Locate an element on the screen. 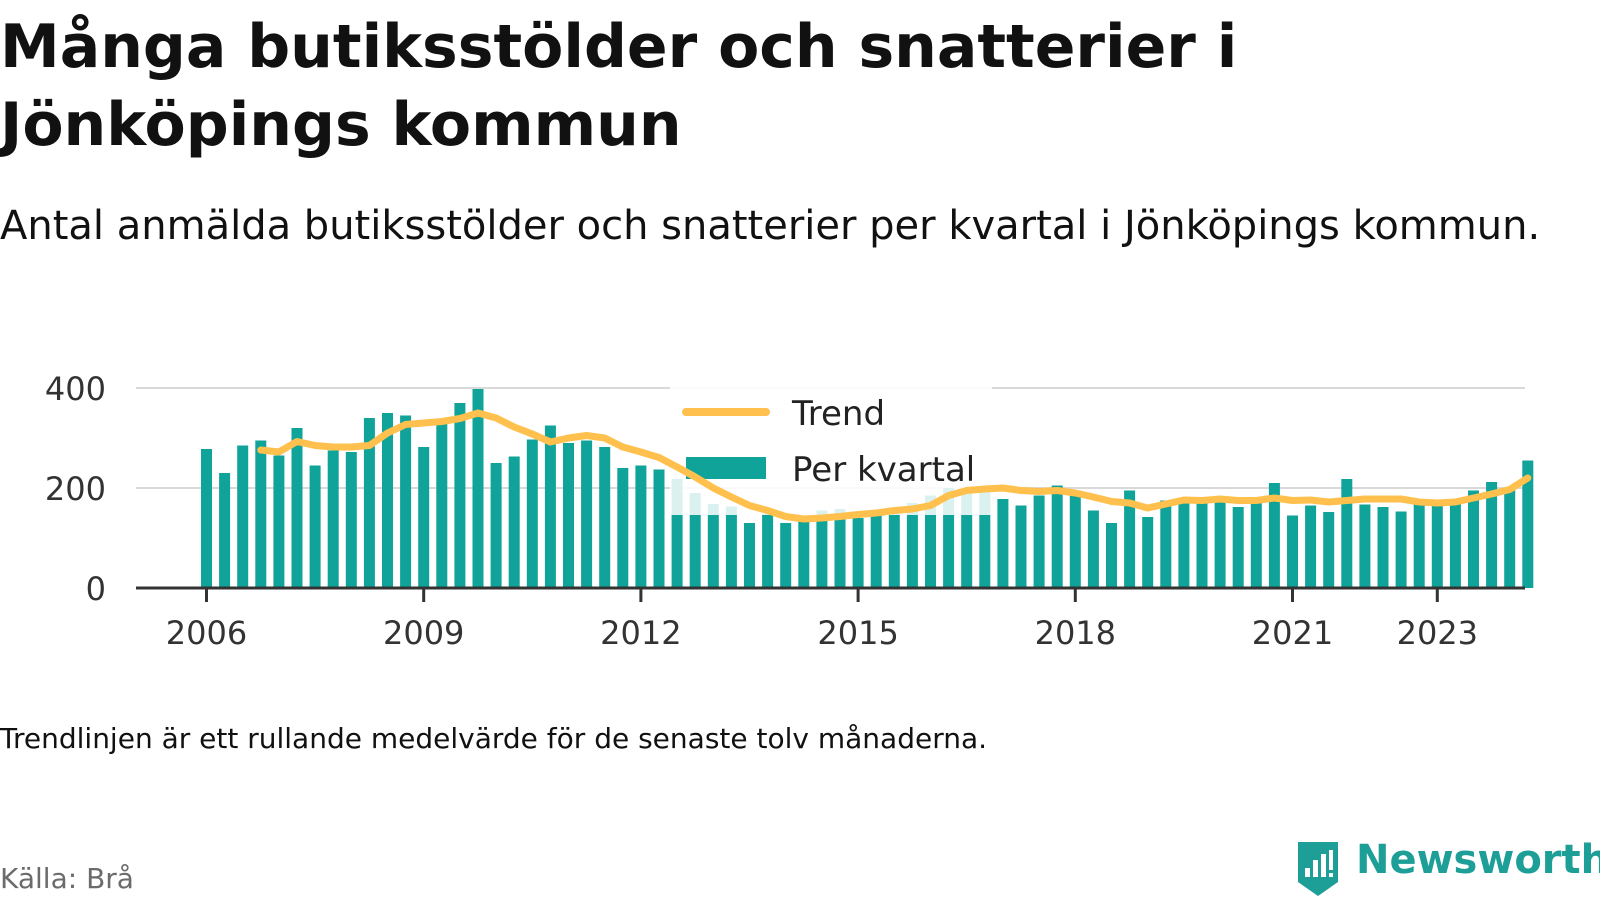  trend-line is located at coordinates (894, 466).